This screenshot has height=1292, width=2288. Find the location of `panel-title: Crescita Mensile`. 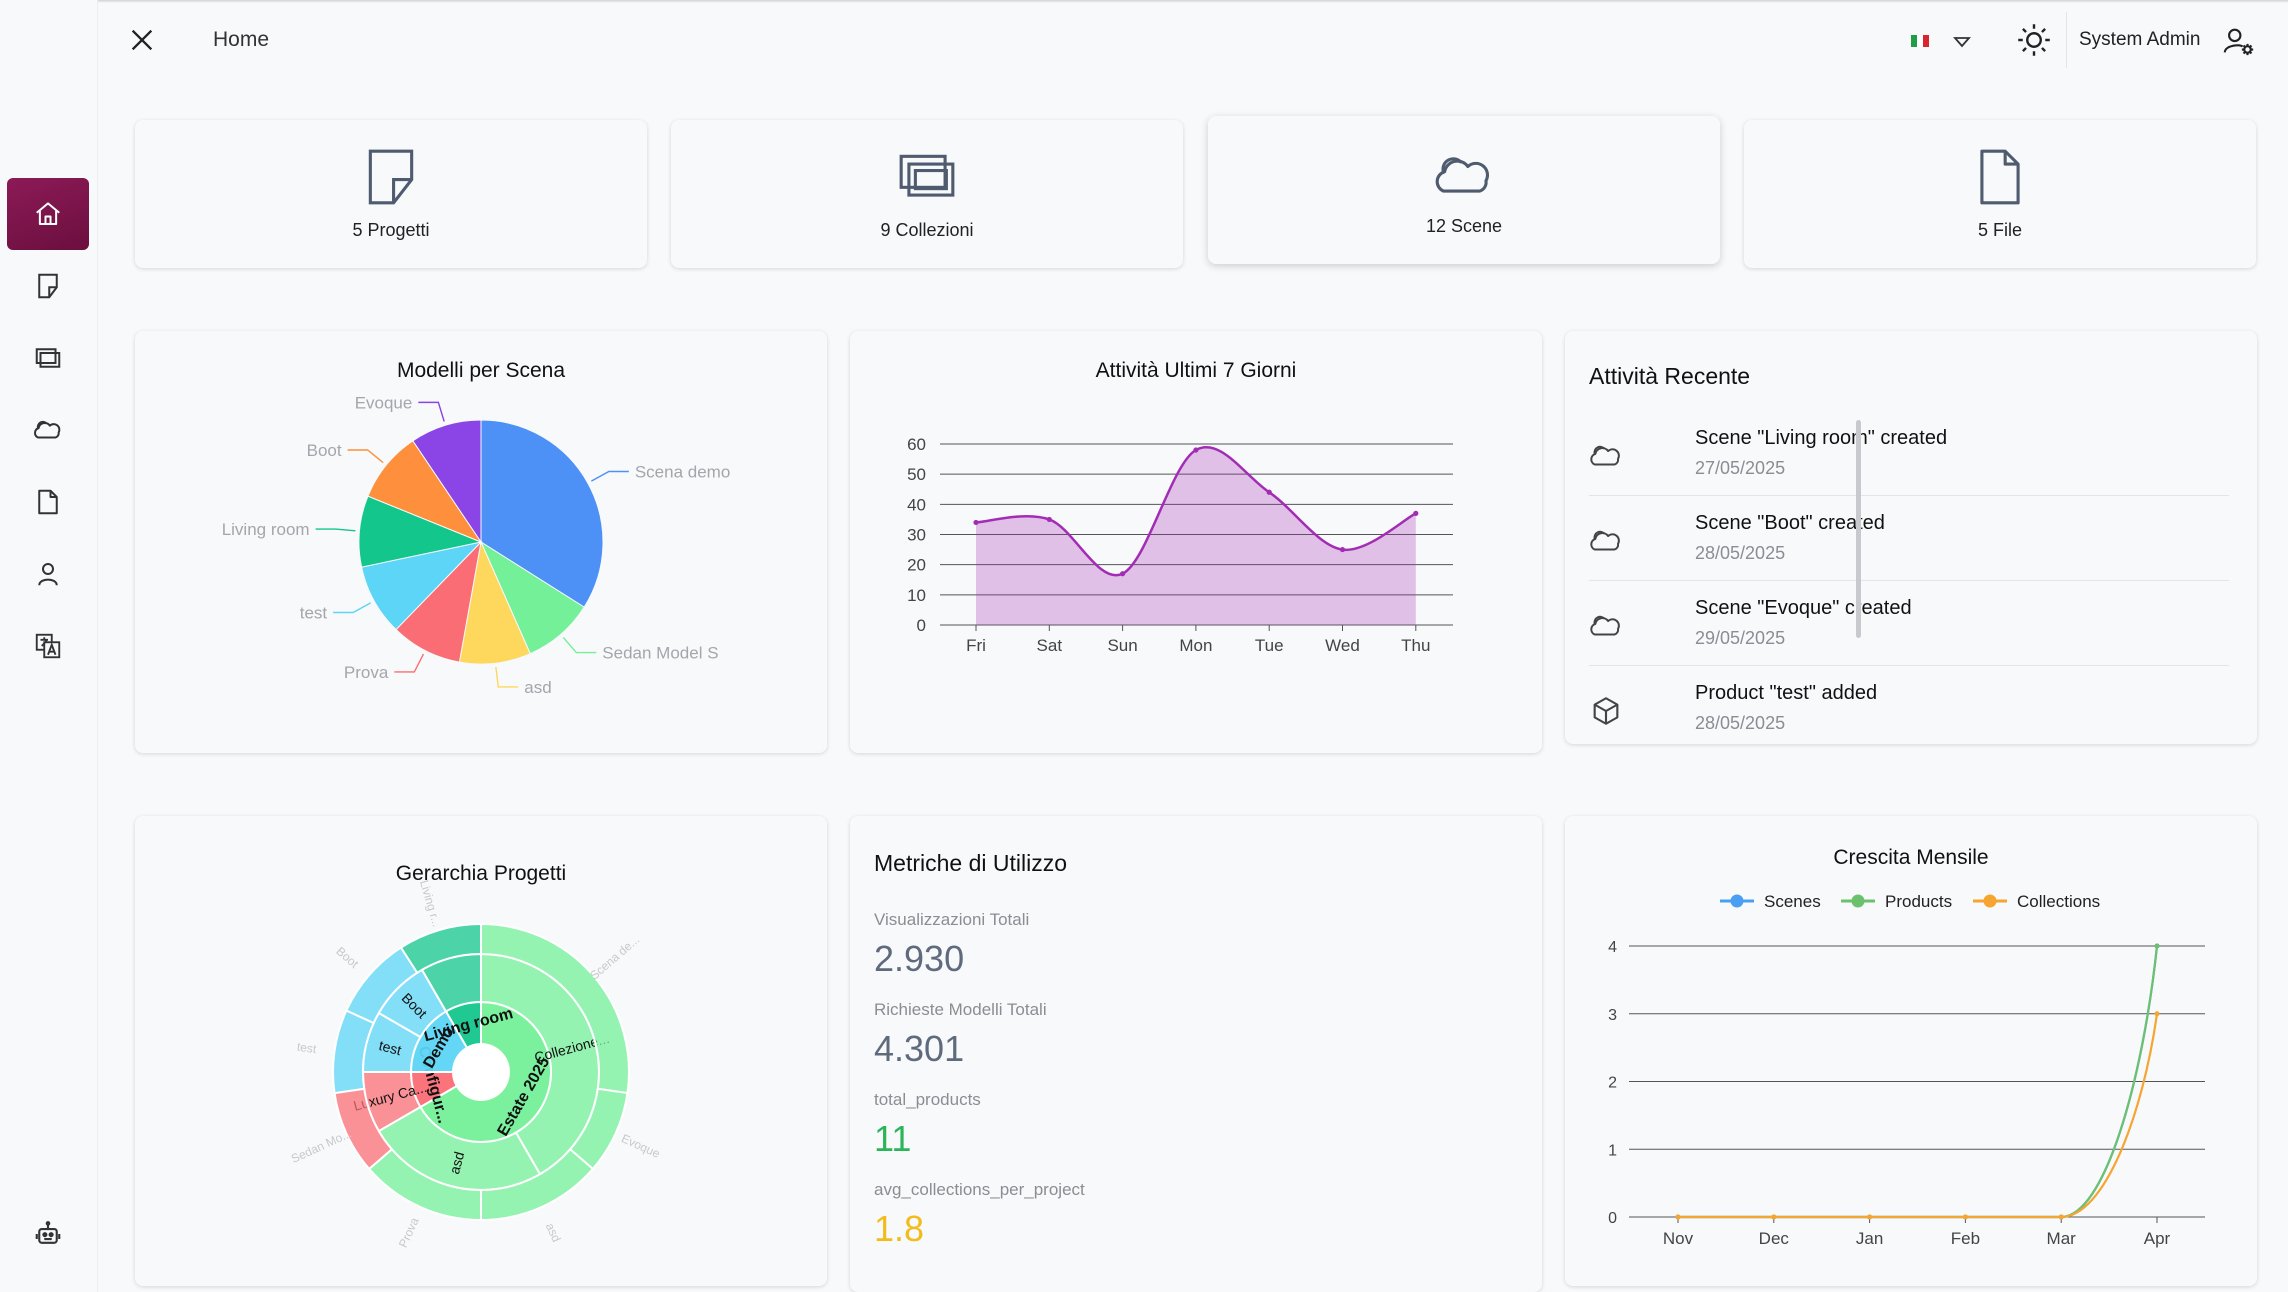

panel-title: Crescita Mensile is located at coordinates (1911, 857).